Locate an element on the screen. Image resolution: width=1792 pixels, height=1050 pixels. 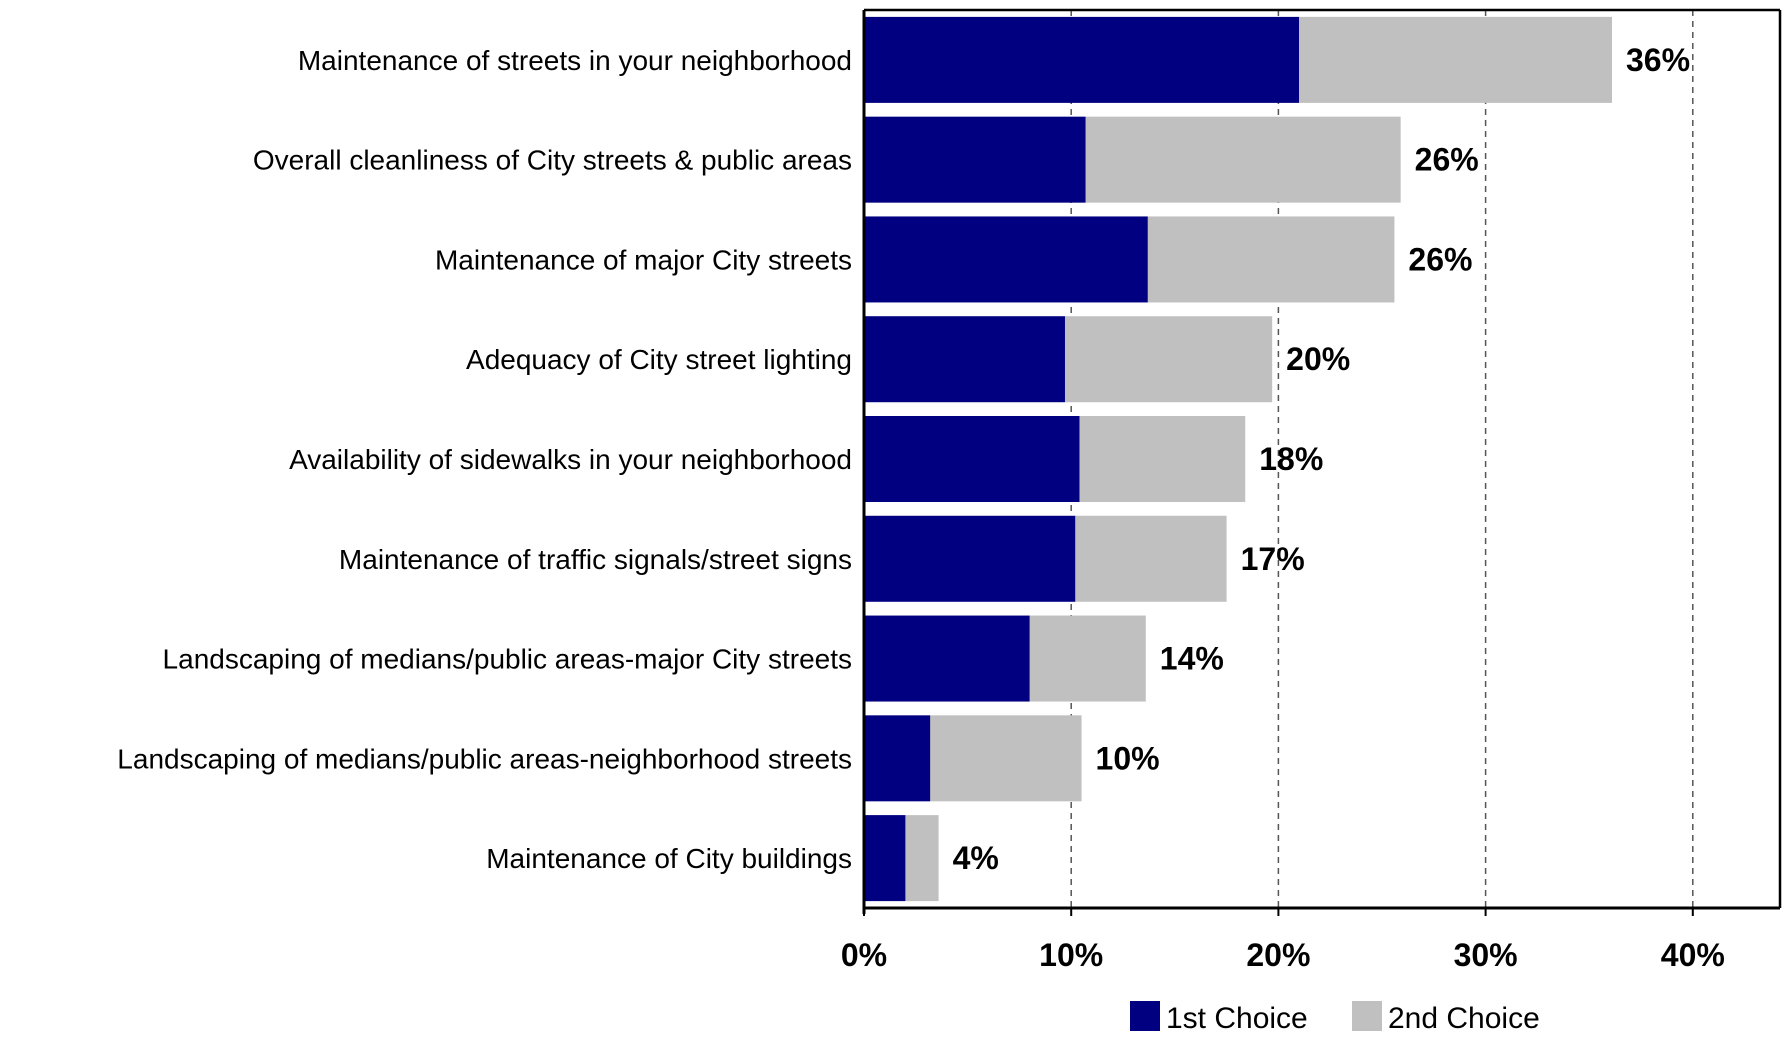
category-label: Adequacy of City street lighting is located at coordinates (659, 359).